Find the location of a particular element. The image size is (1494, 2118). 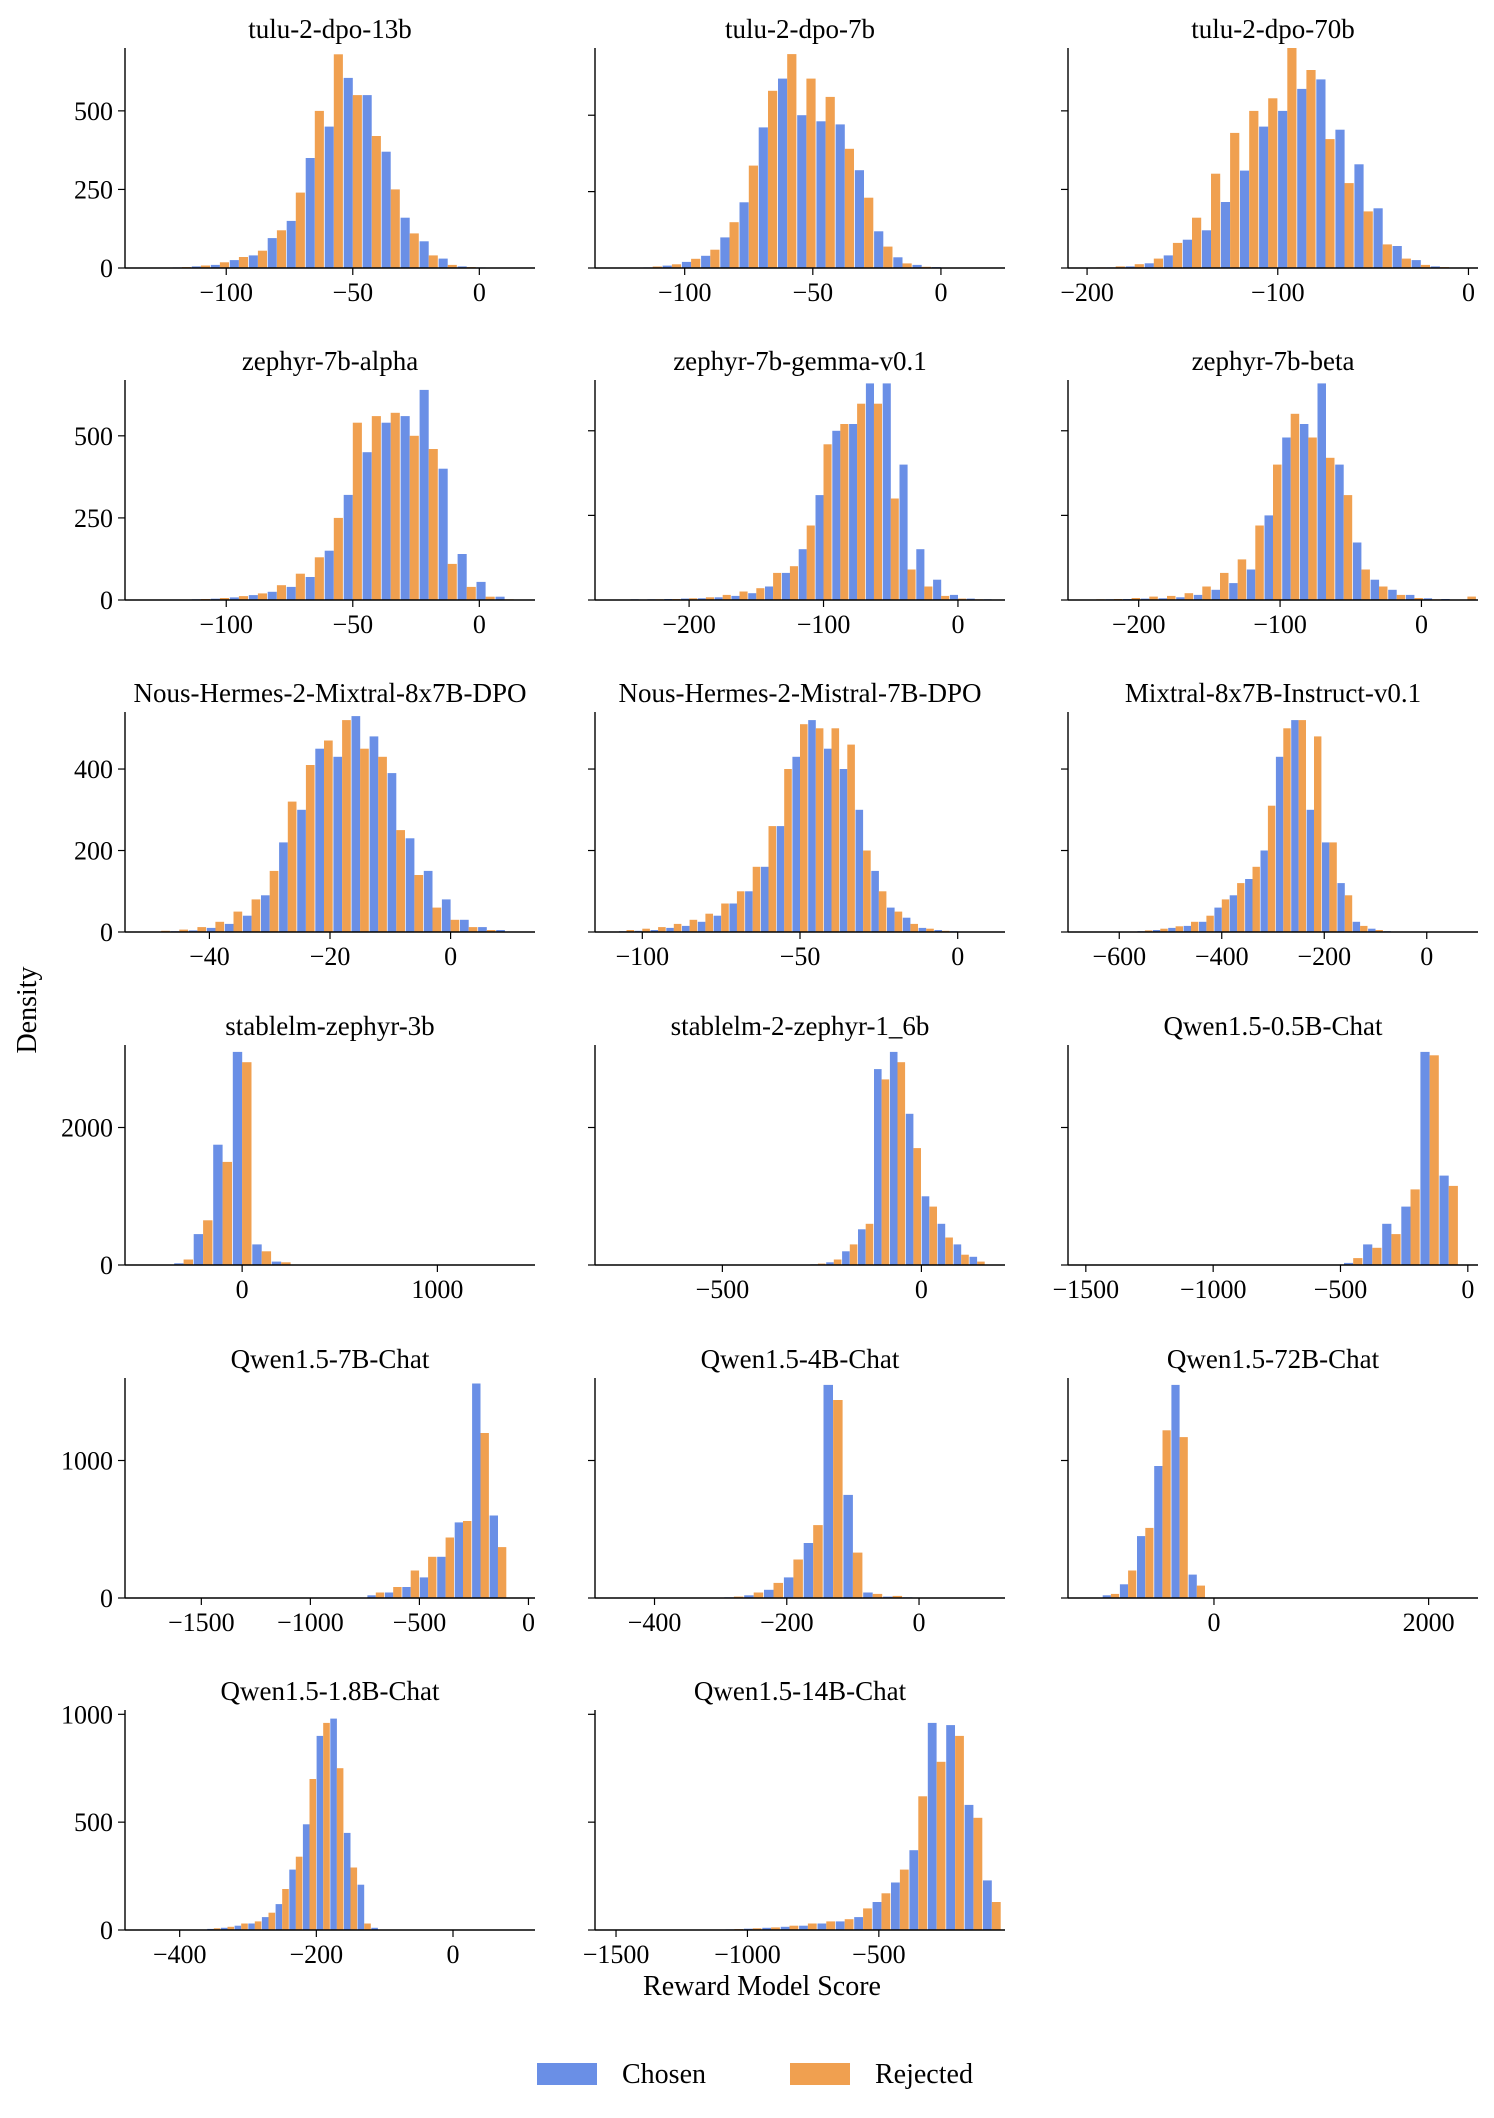

x-tick-label: −1000 is located at coordinates (310, 1622).